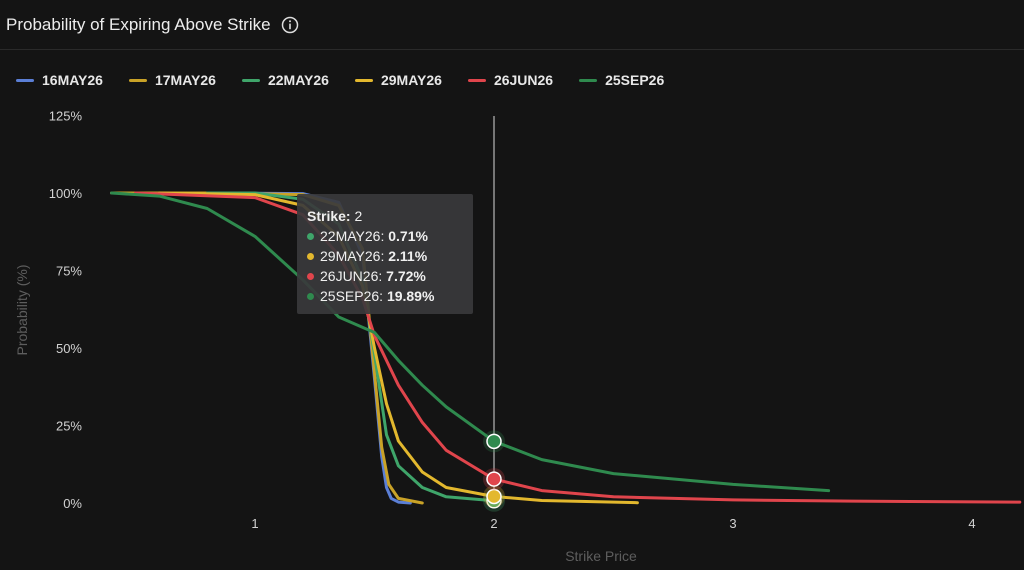 This screenshot has width=1024, height=570. What do you see at coordinates (385, 216) in the screenshot?
I see `tooltip-strike-row: Strike: 2` at bounding box center [385, 216].